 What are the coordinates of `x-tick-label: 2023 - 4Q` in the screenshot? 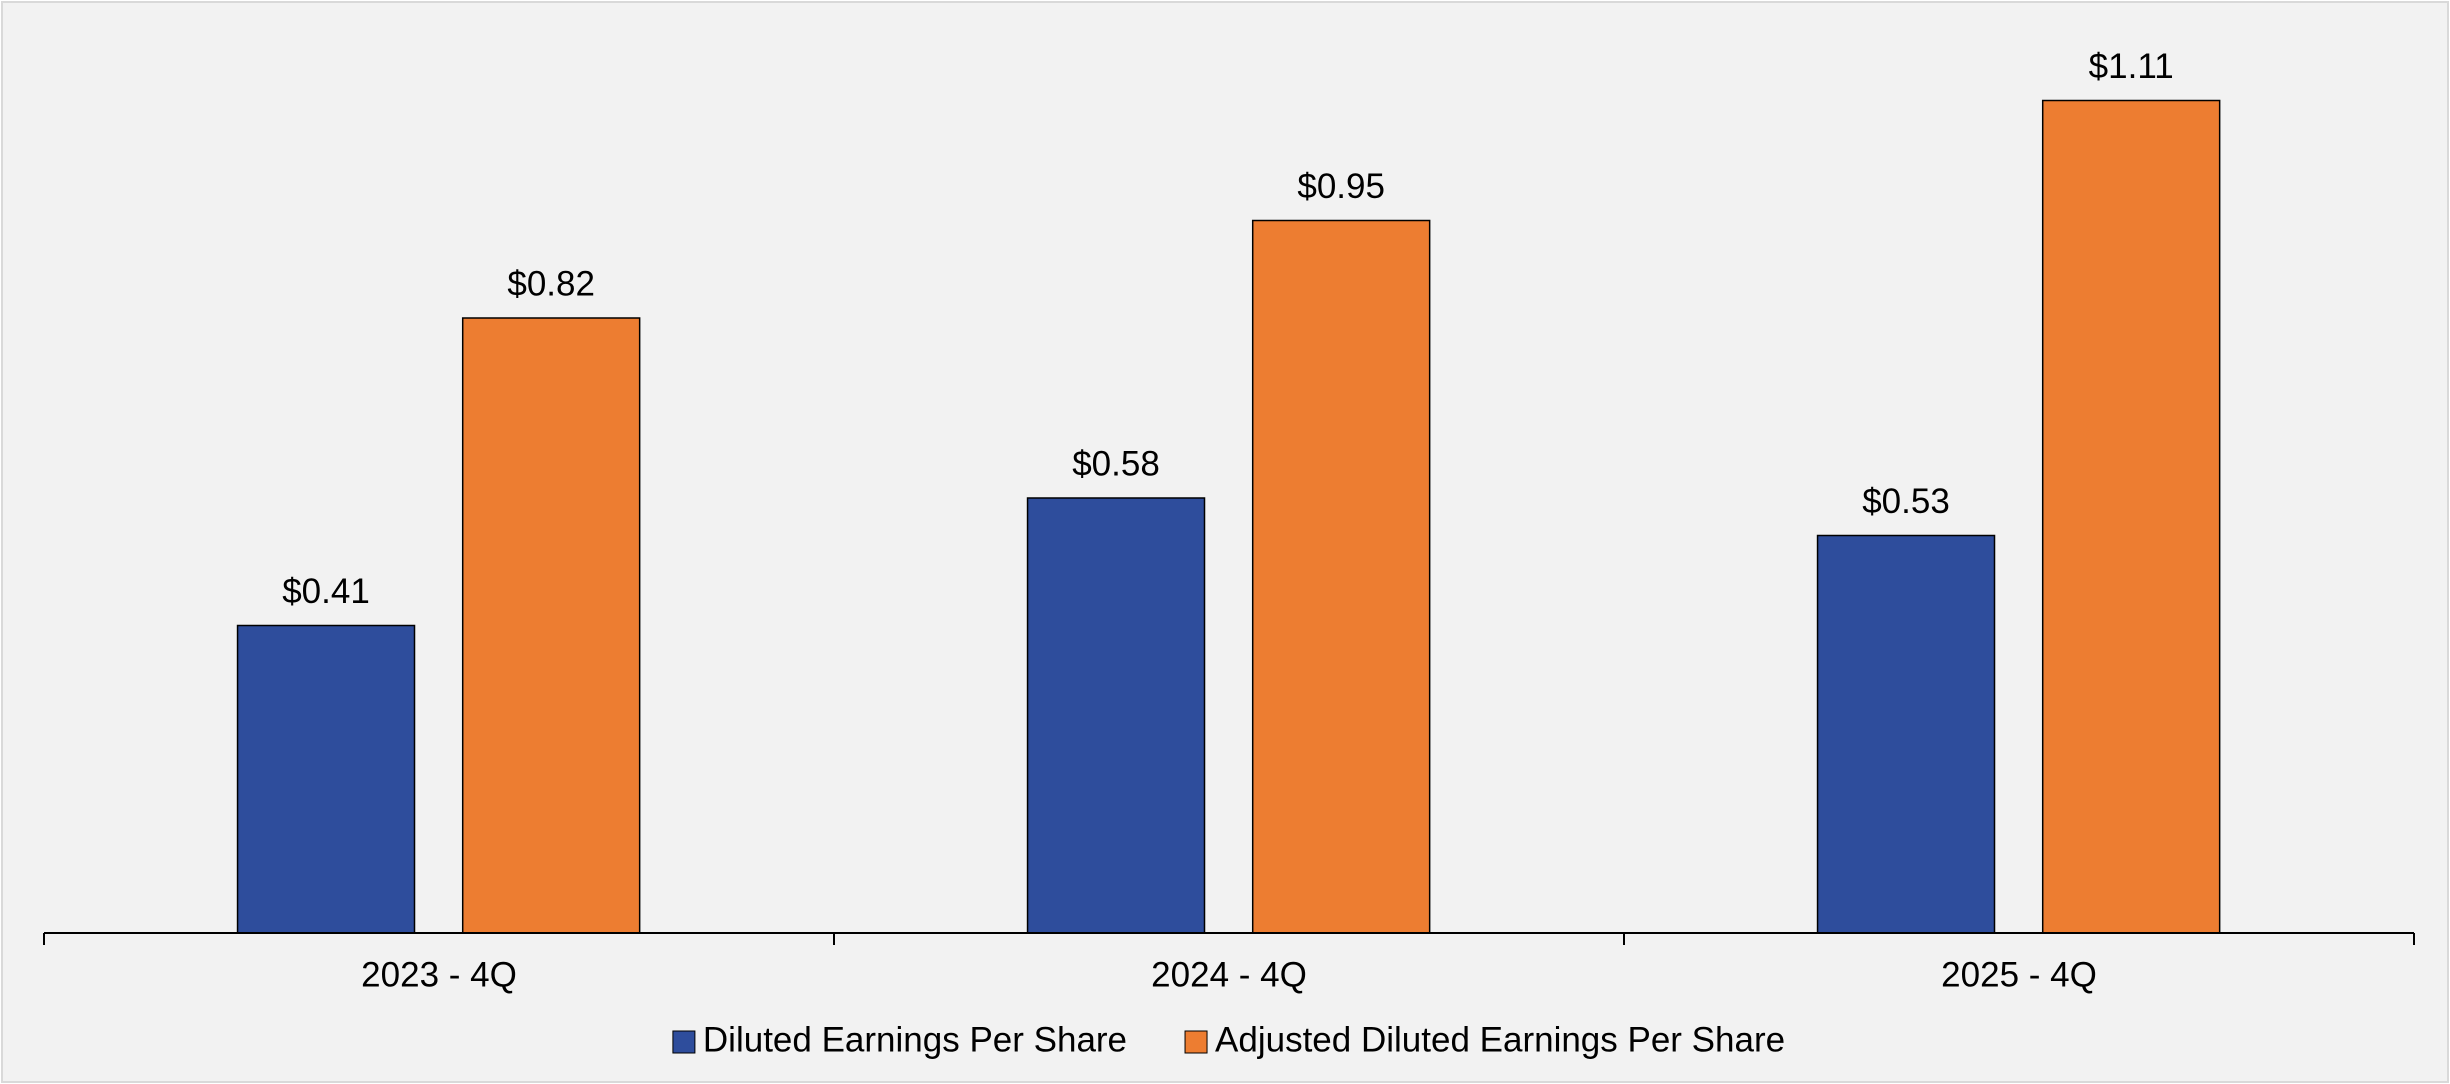 It's located at (439, 974).